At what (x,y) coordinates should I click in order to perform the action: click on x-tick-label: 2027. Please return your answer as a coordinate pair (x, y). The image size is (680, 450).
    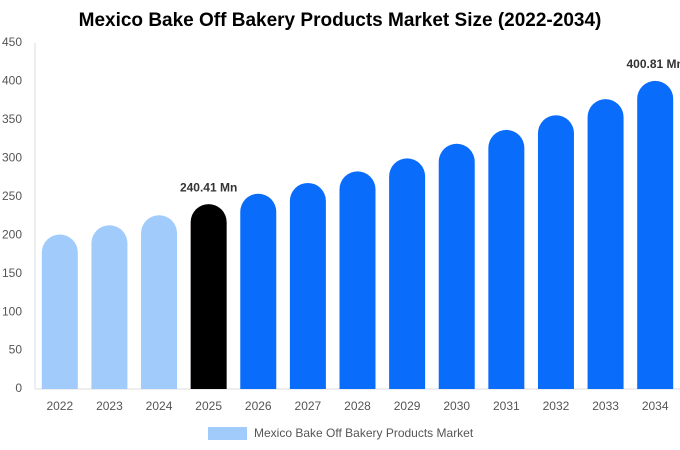
    Looking at the image, I should click on (308, 406).